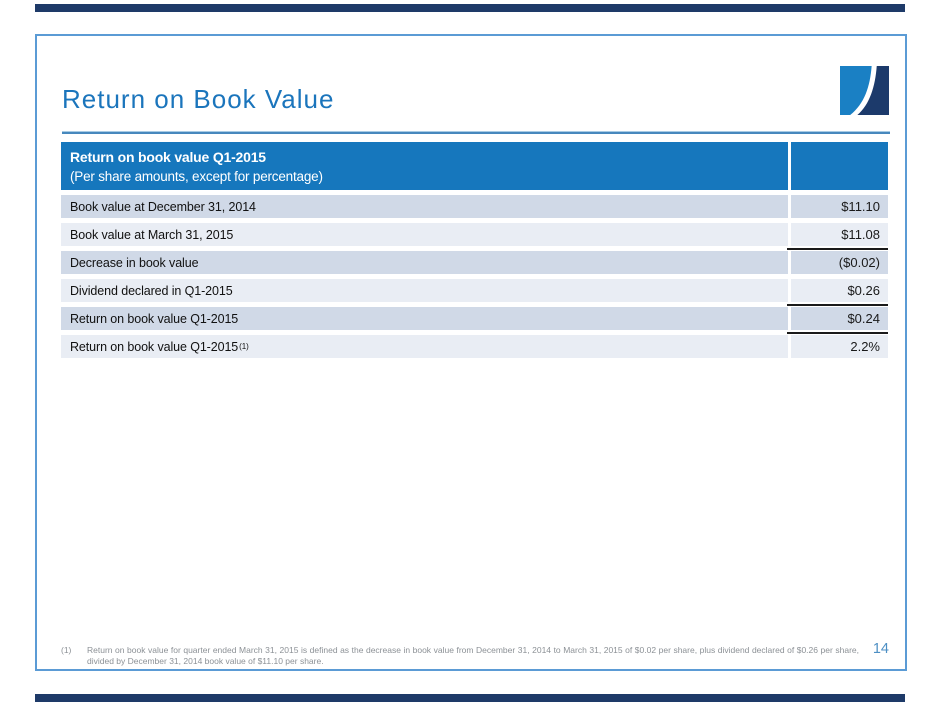 The image size is (940, 705). I want to click on footnote-marker: (1), so click(66, 650).